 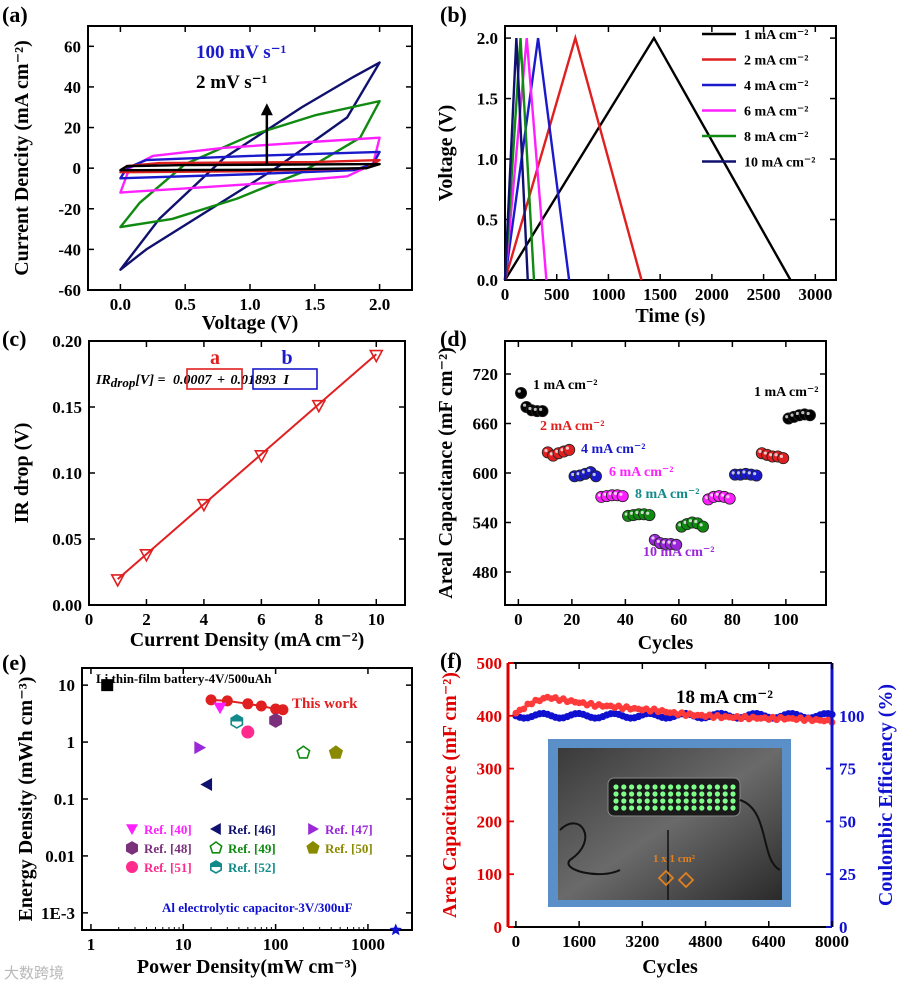 What do you see at coordinates (660, 294) in the screenshot?
I see `x-tick-label: 1500` at bounding box center [660, 294].